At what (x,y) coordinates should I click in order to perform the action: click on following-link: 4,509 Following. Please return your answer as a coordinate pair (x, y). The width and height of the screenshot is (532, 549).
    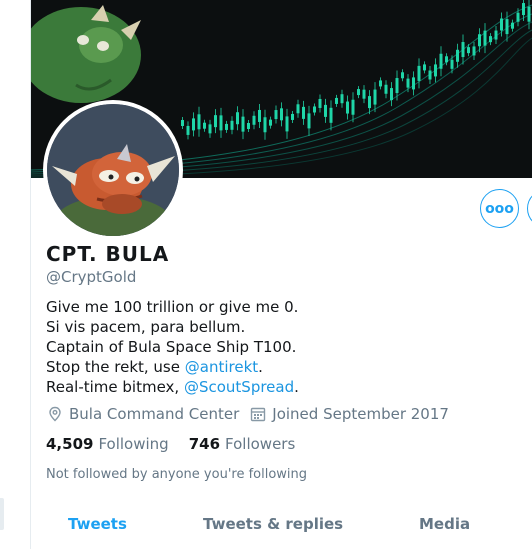
    Looking at the image, I should click on (107, 444).